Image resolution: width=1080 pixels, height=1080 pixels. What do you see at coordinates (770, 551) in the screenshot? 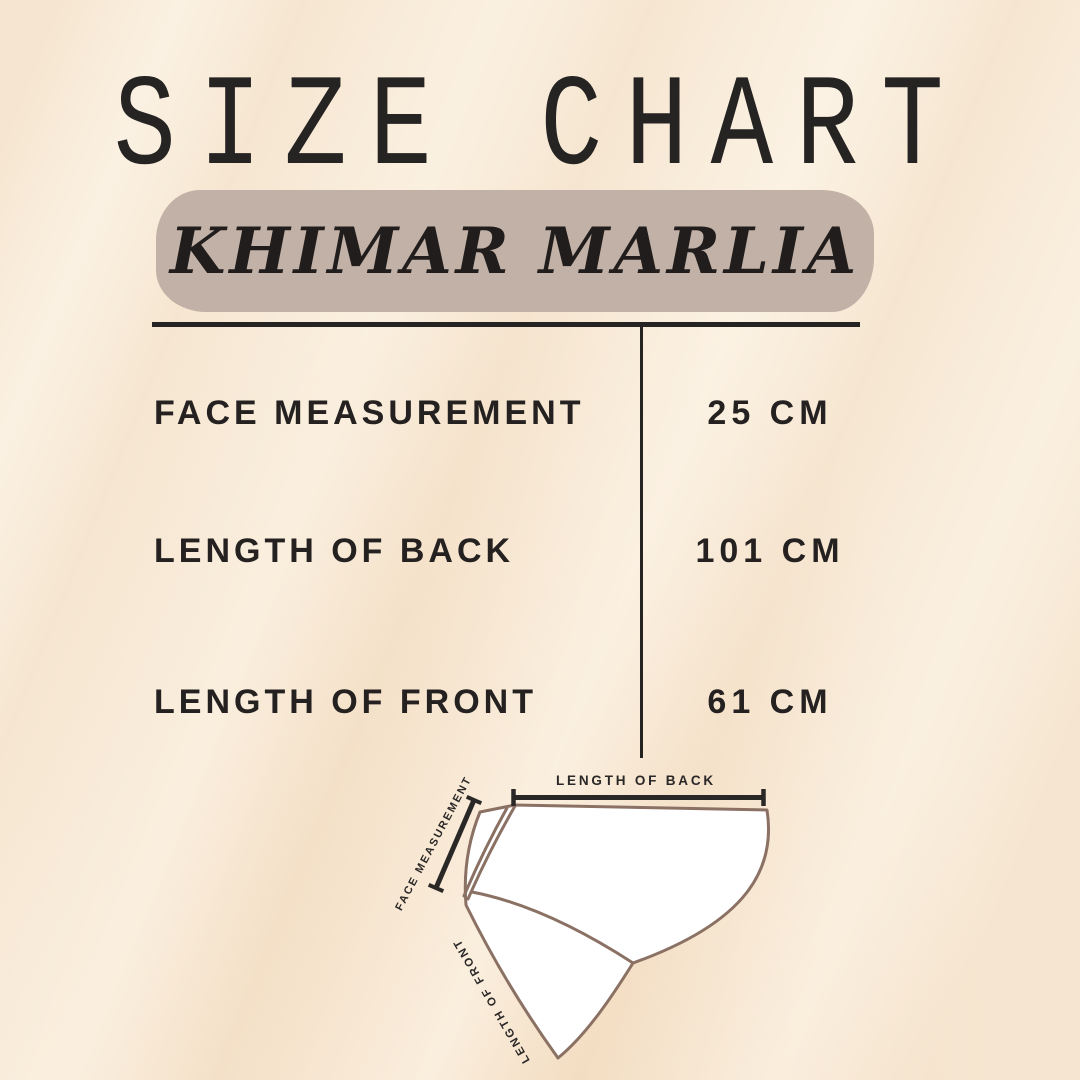
I see `measurement-value: 101 CM` at bounding box center [770, 551].